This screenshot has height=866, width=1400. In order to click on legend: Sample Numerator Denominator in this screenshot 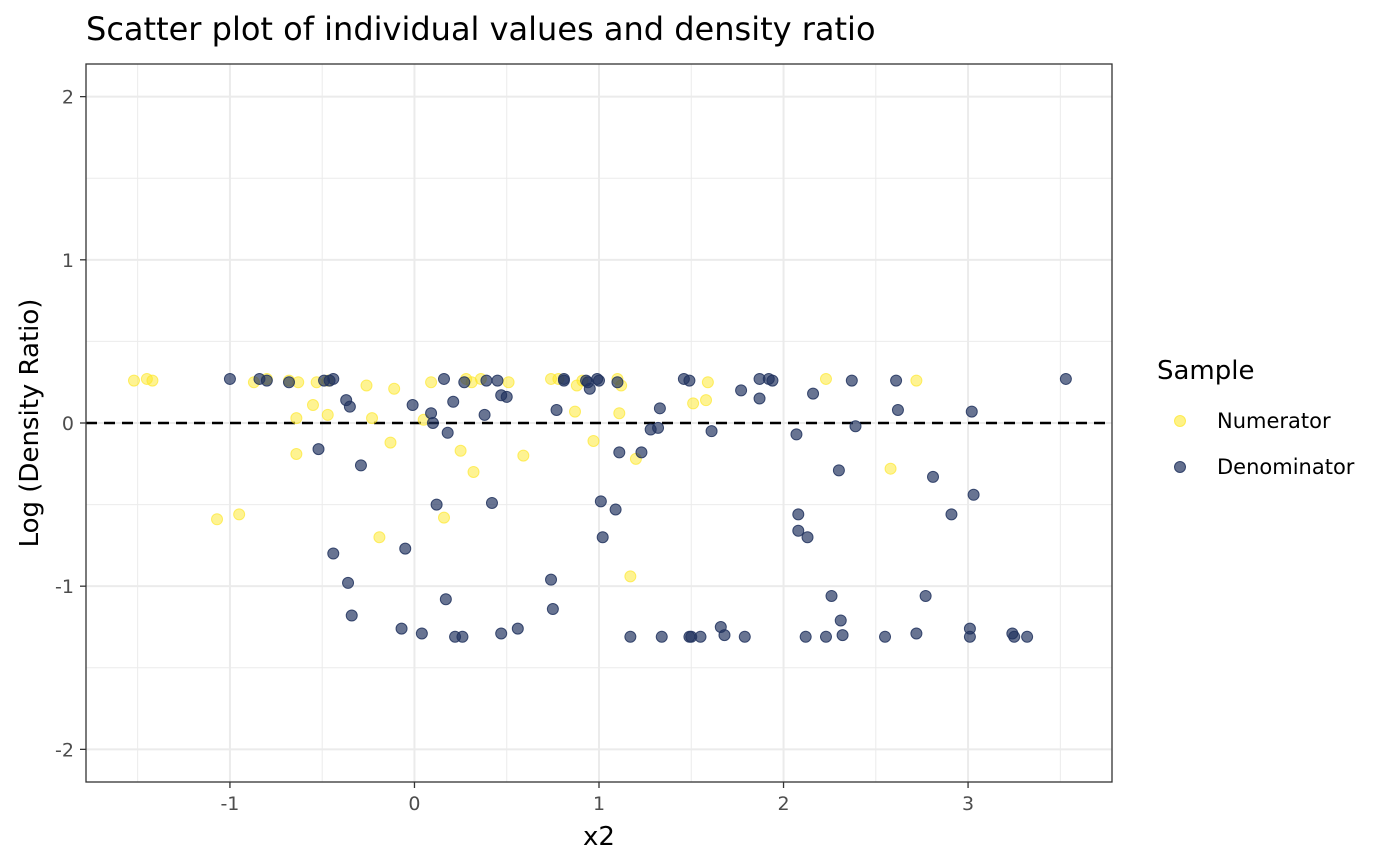, I will do `click(1256, 417)`.